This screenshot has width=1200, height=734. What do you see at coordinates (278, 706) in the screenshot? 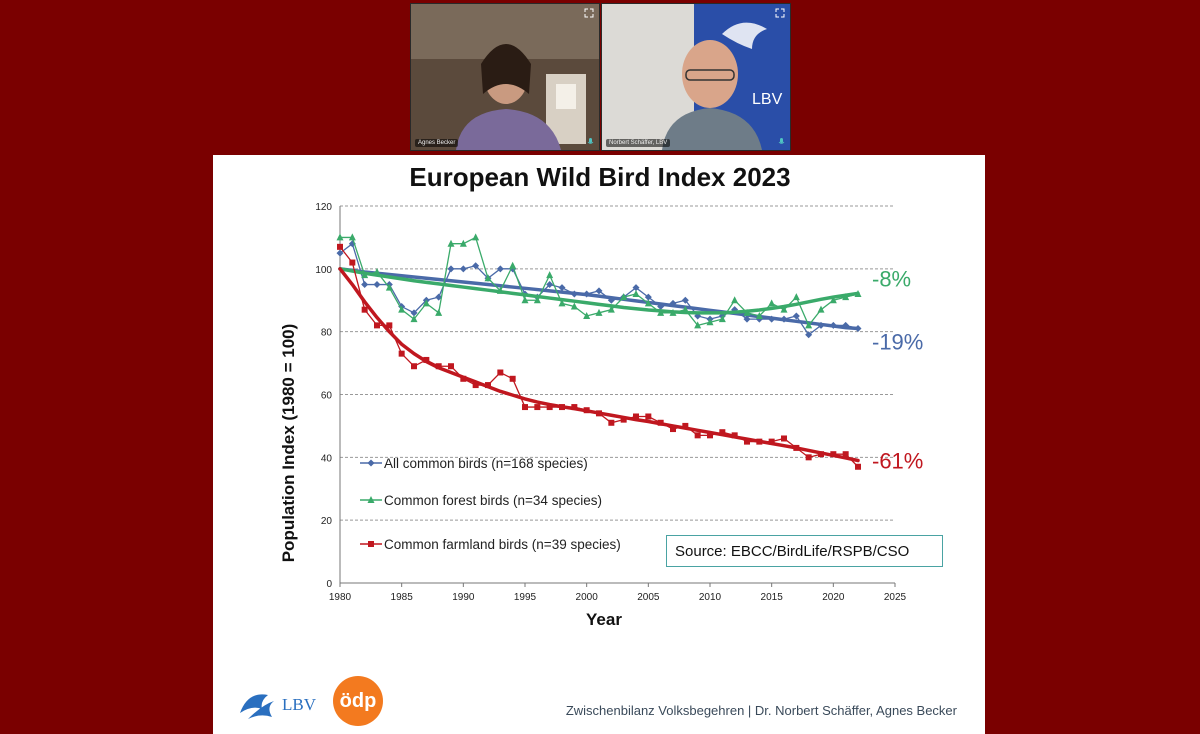
I see `lbv-logo: LBV` at bounding box center [278, 706].